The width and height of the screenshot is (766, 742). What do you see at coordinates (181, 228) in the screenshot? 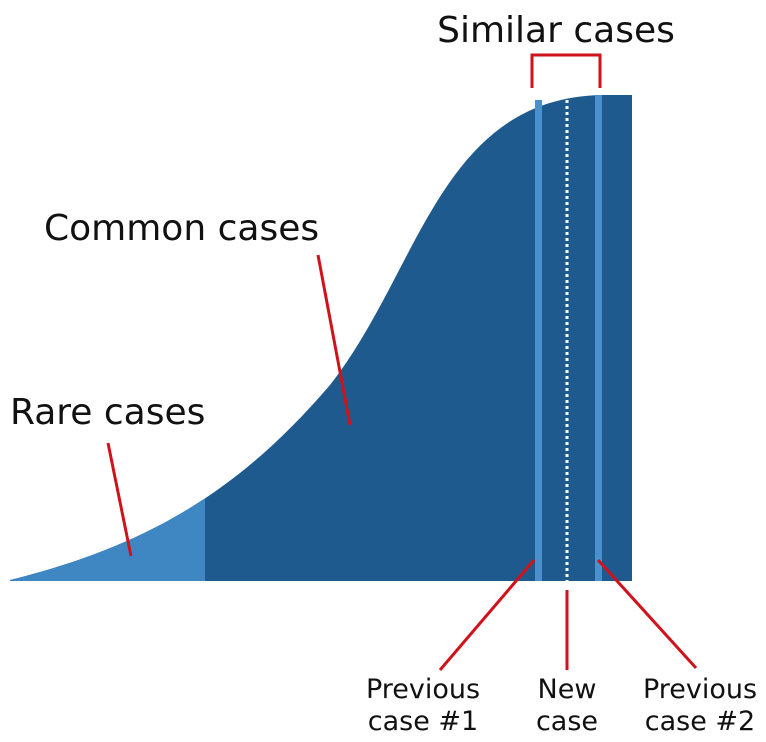
I see `common-label: Common cases` at bounding box center [181, 228].